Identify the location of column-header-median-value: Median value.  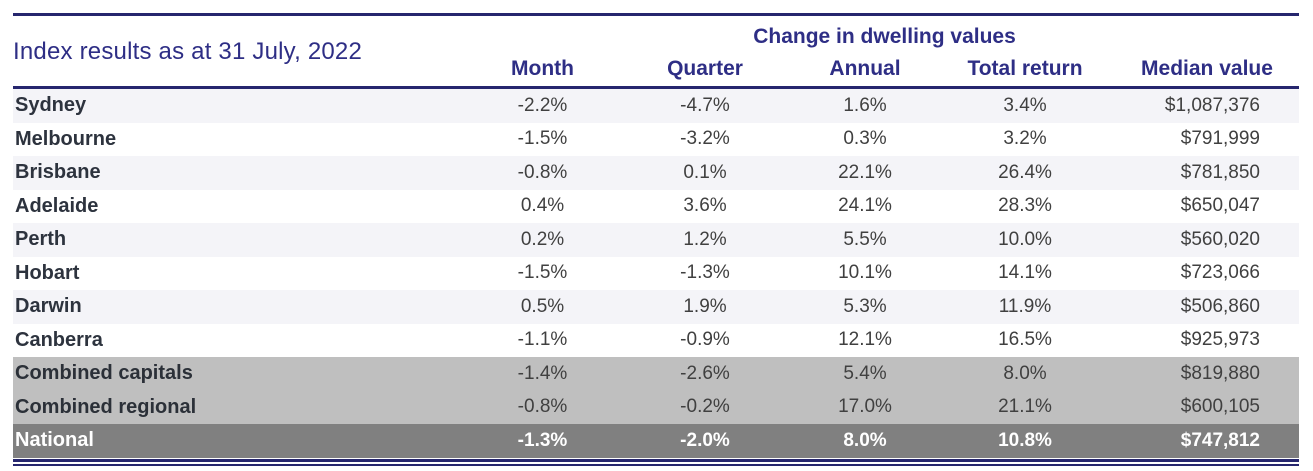
(1207, 68).